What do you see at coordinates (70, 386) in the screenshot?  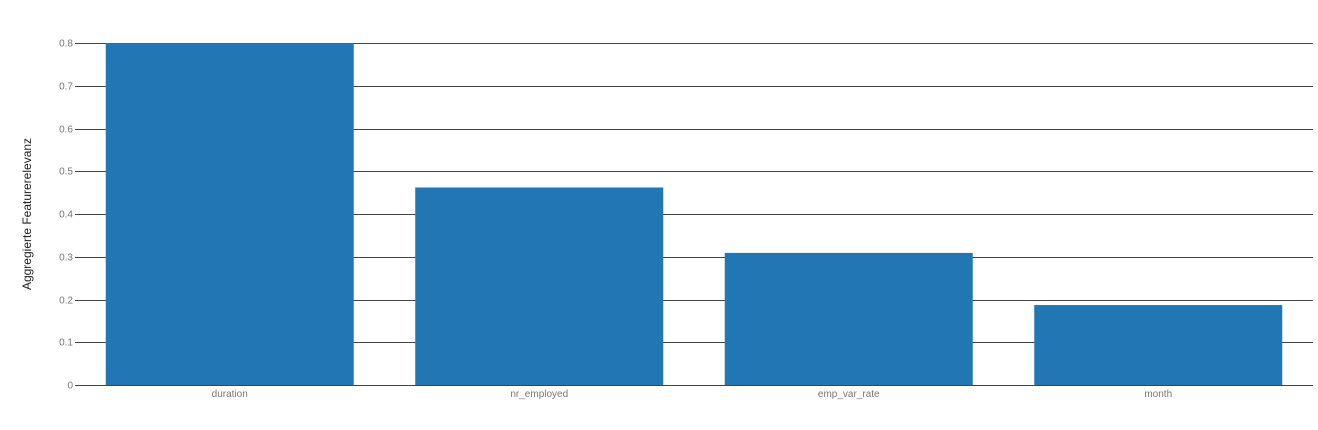 I see `y-tick-label-0: 0` at bounding box center [70, 386].